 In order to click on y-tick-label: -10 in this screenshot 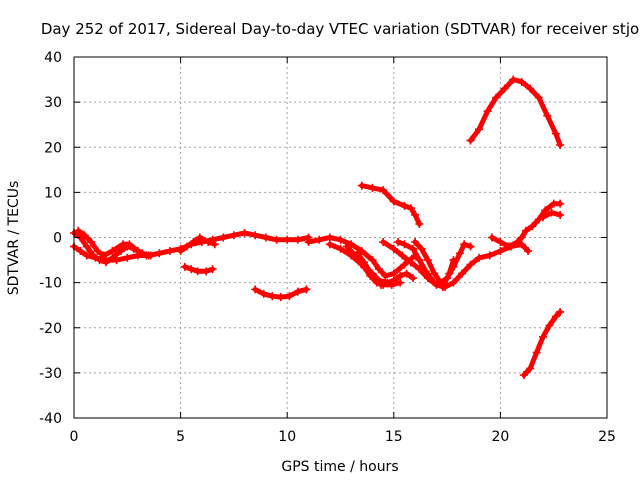, I will do `click(50, 284)`.